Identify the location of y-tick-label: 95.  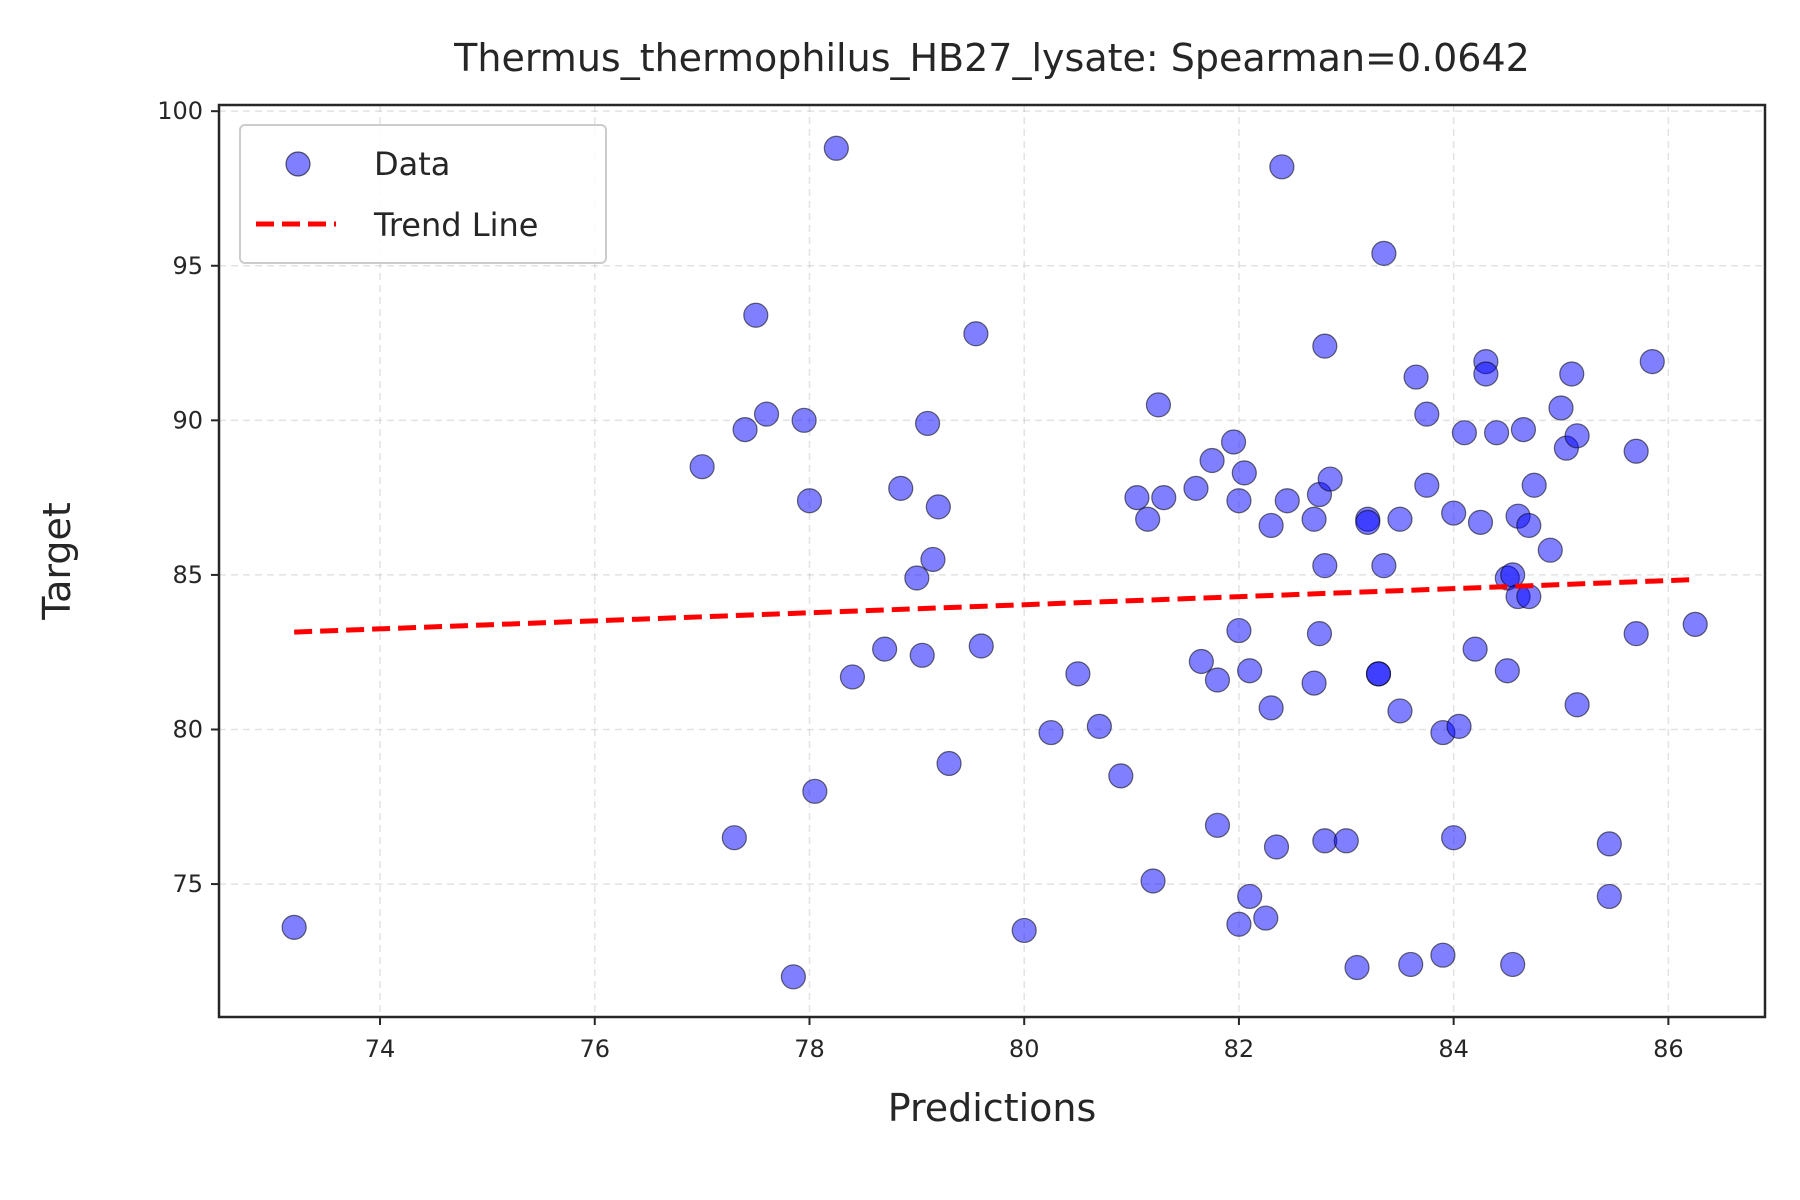
(187, 266).